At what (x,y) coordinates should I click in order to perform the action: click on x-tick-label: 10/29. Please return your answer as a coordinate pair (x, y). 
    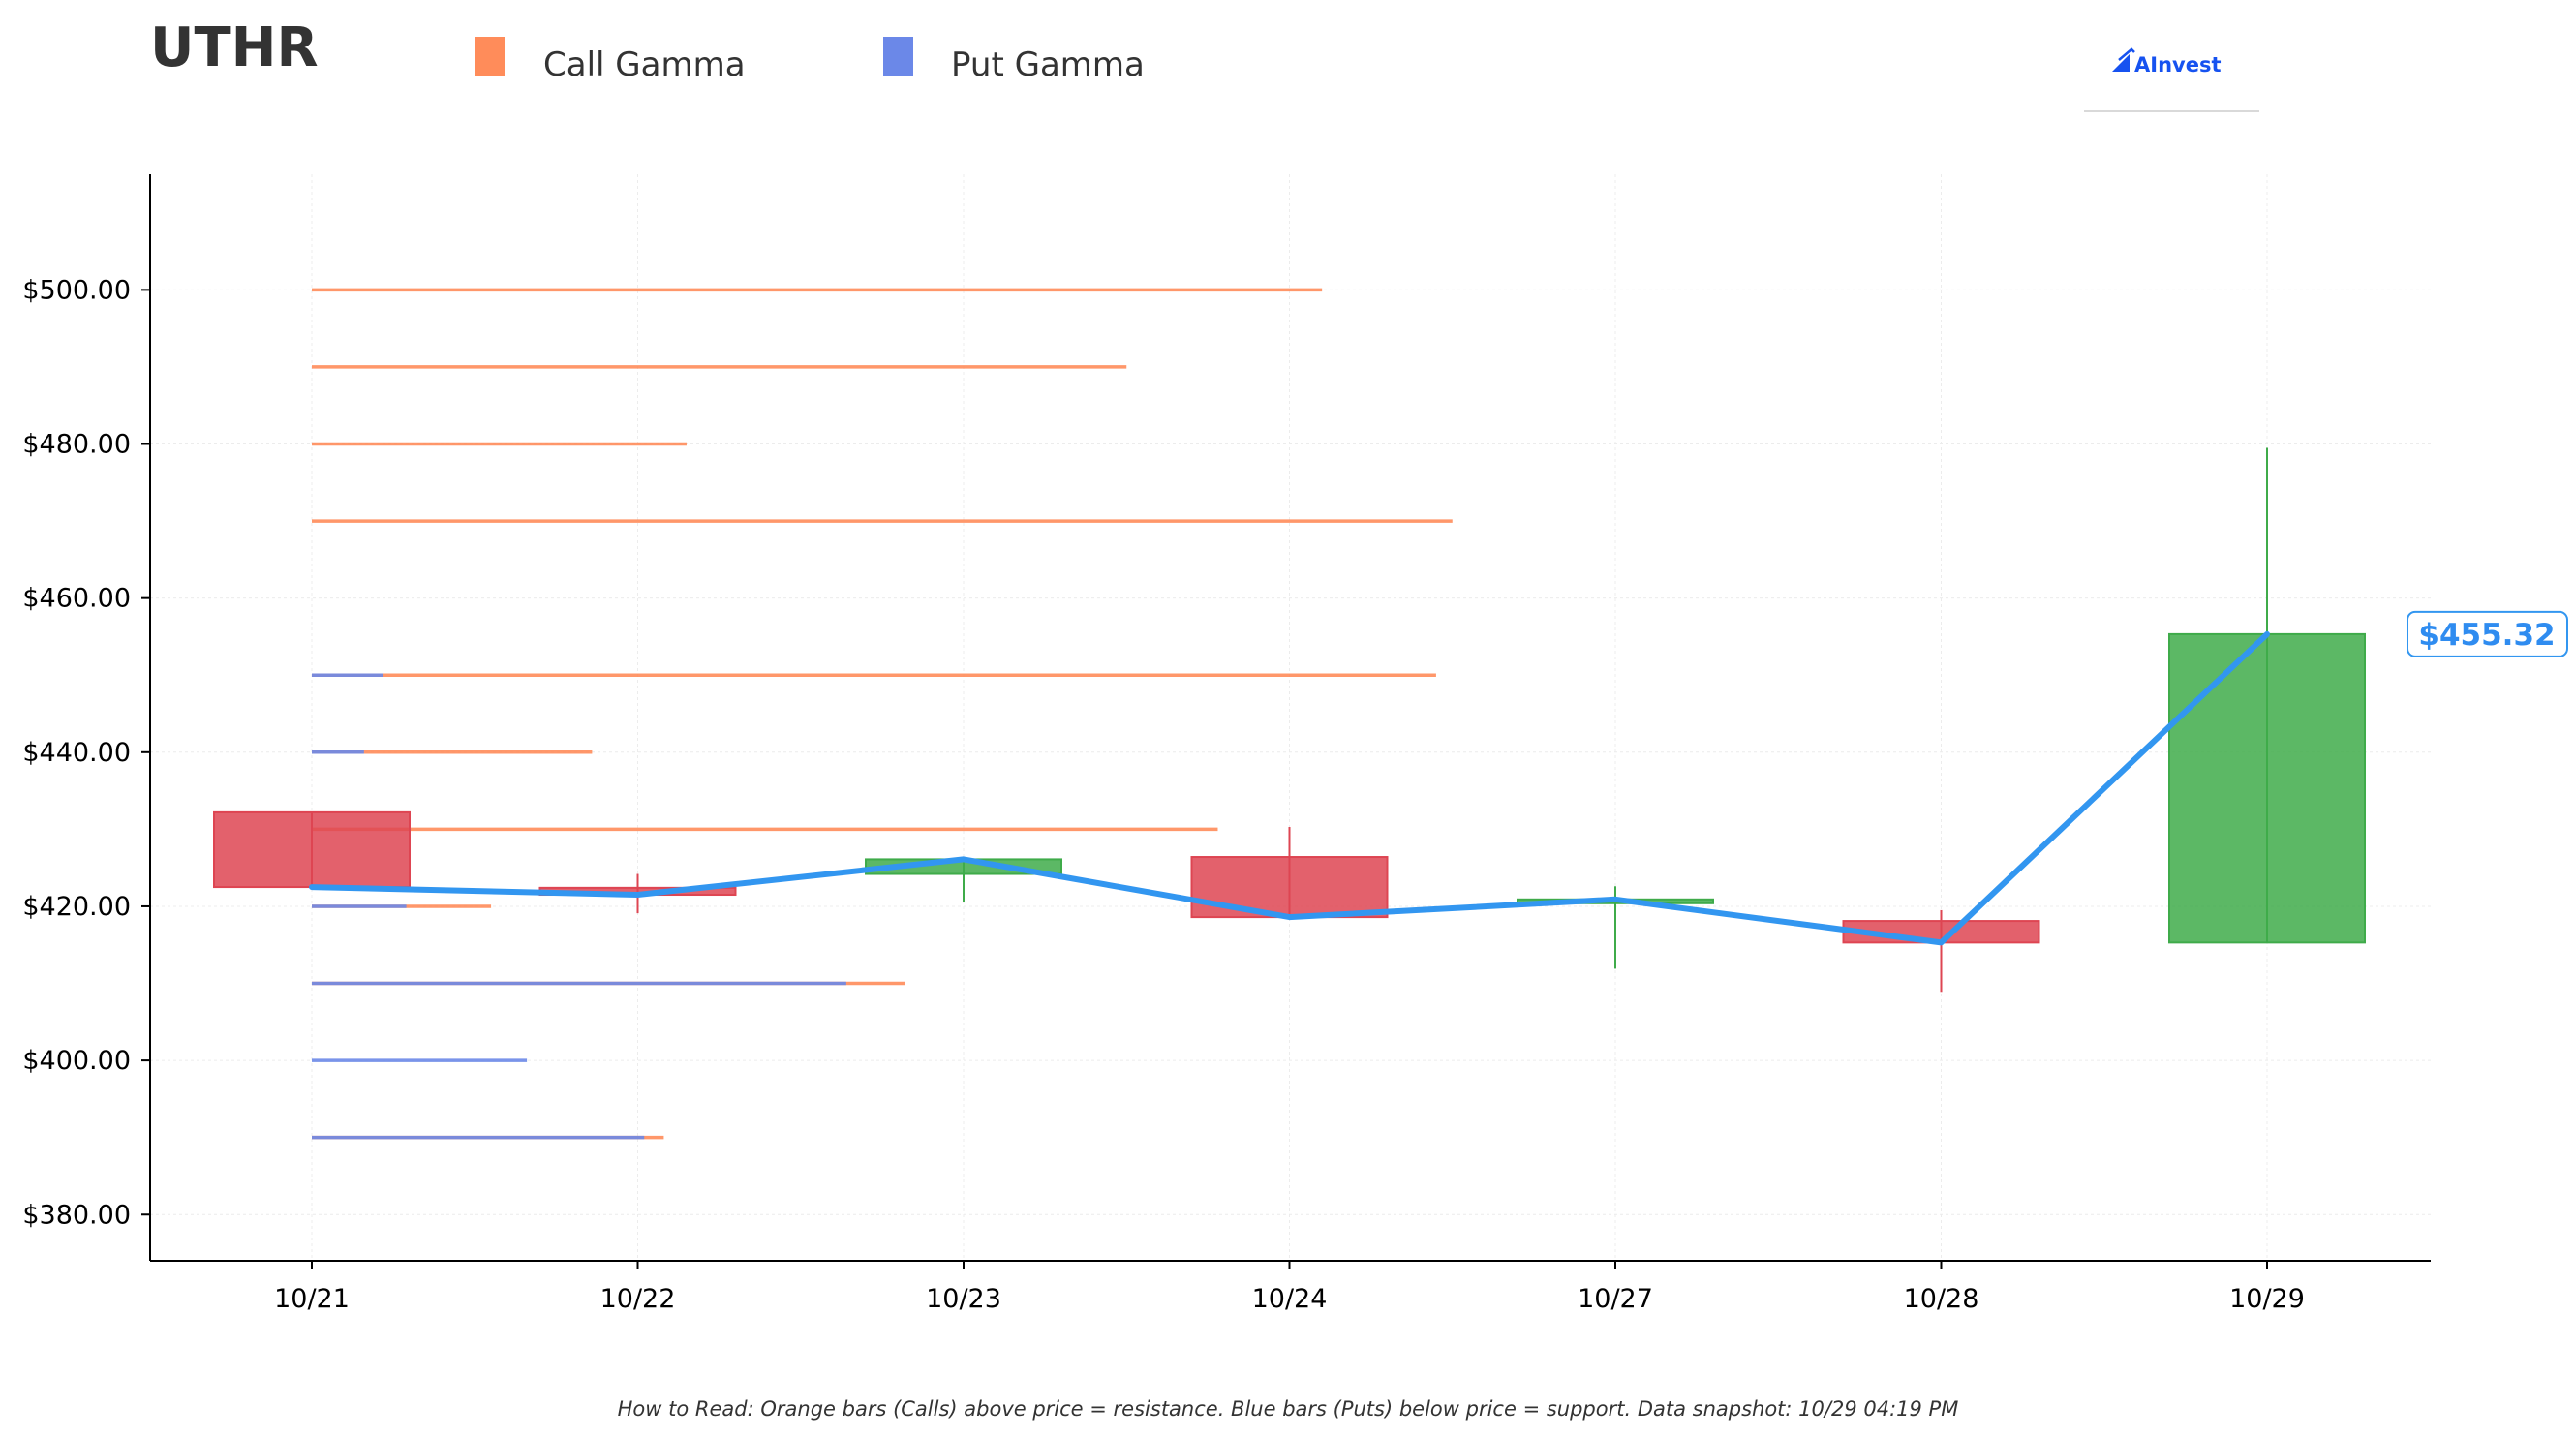
    Looking at the image, I should click on (2267, 1299).